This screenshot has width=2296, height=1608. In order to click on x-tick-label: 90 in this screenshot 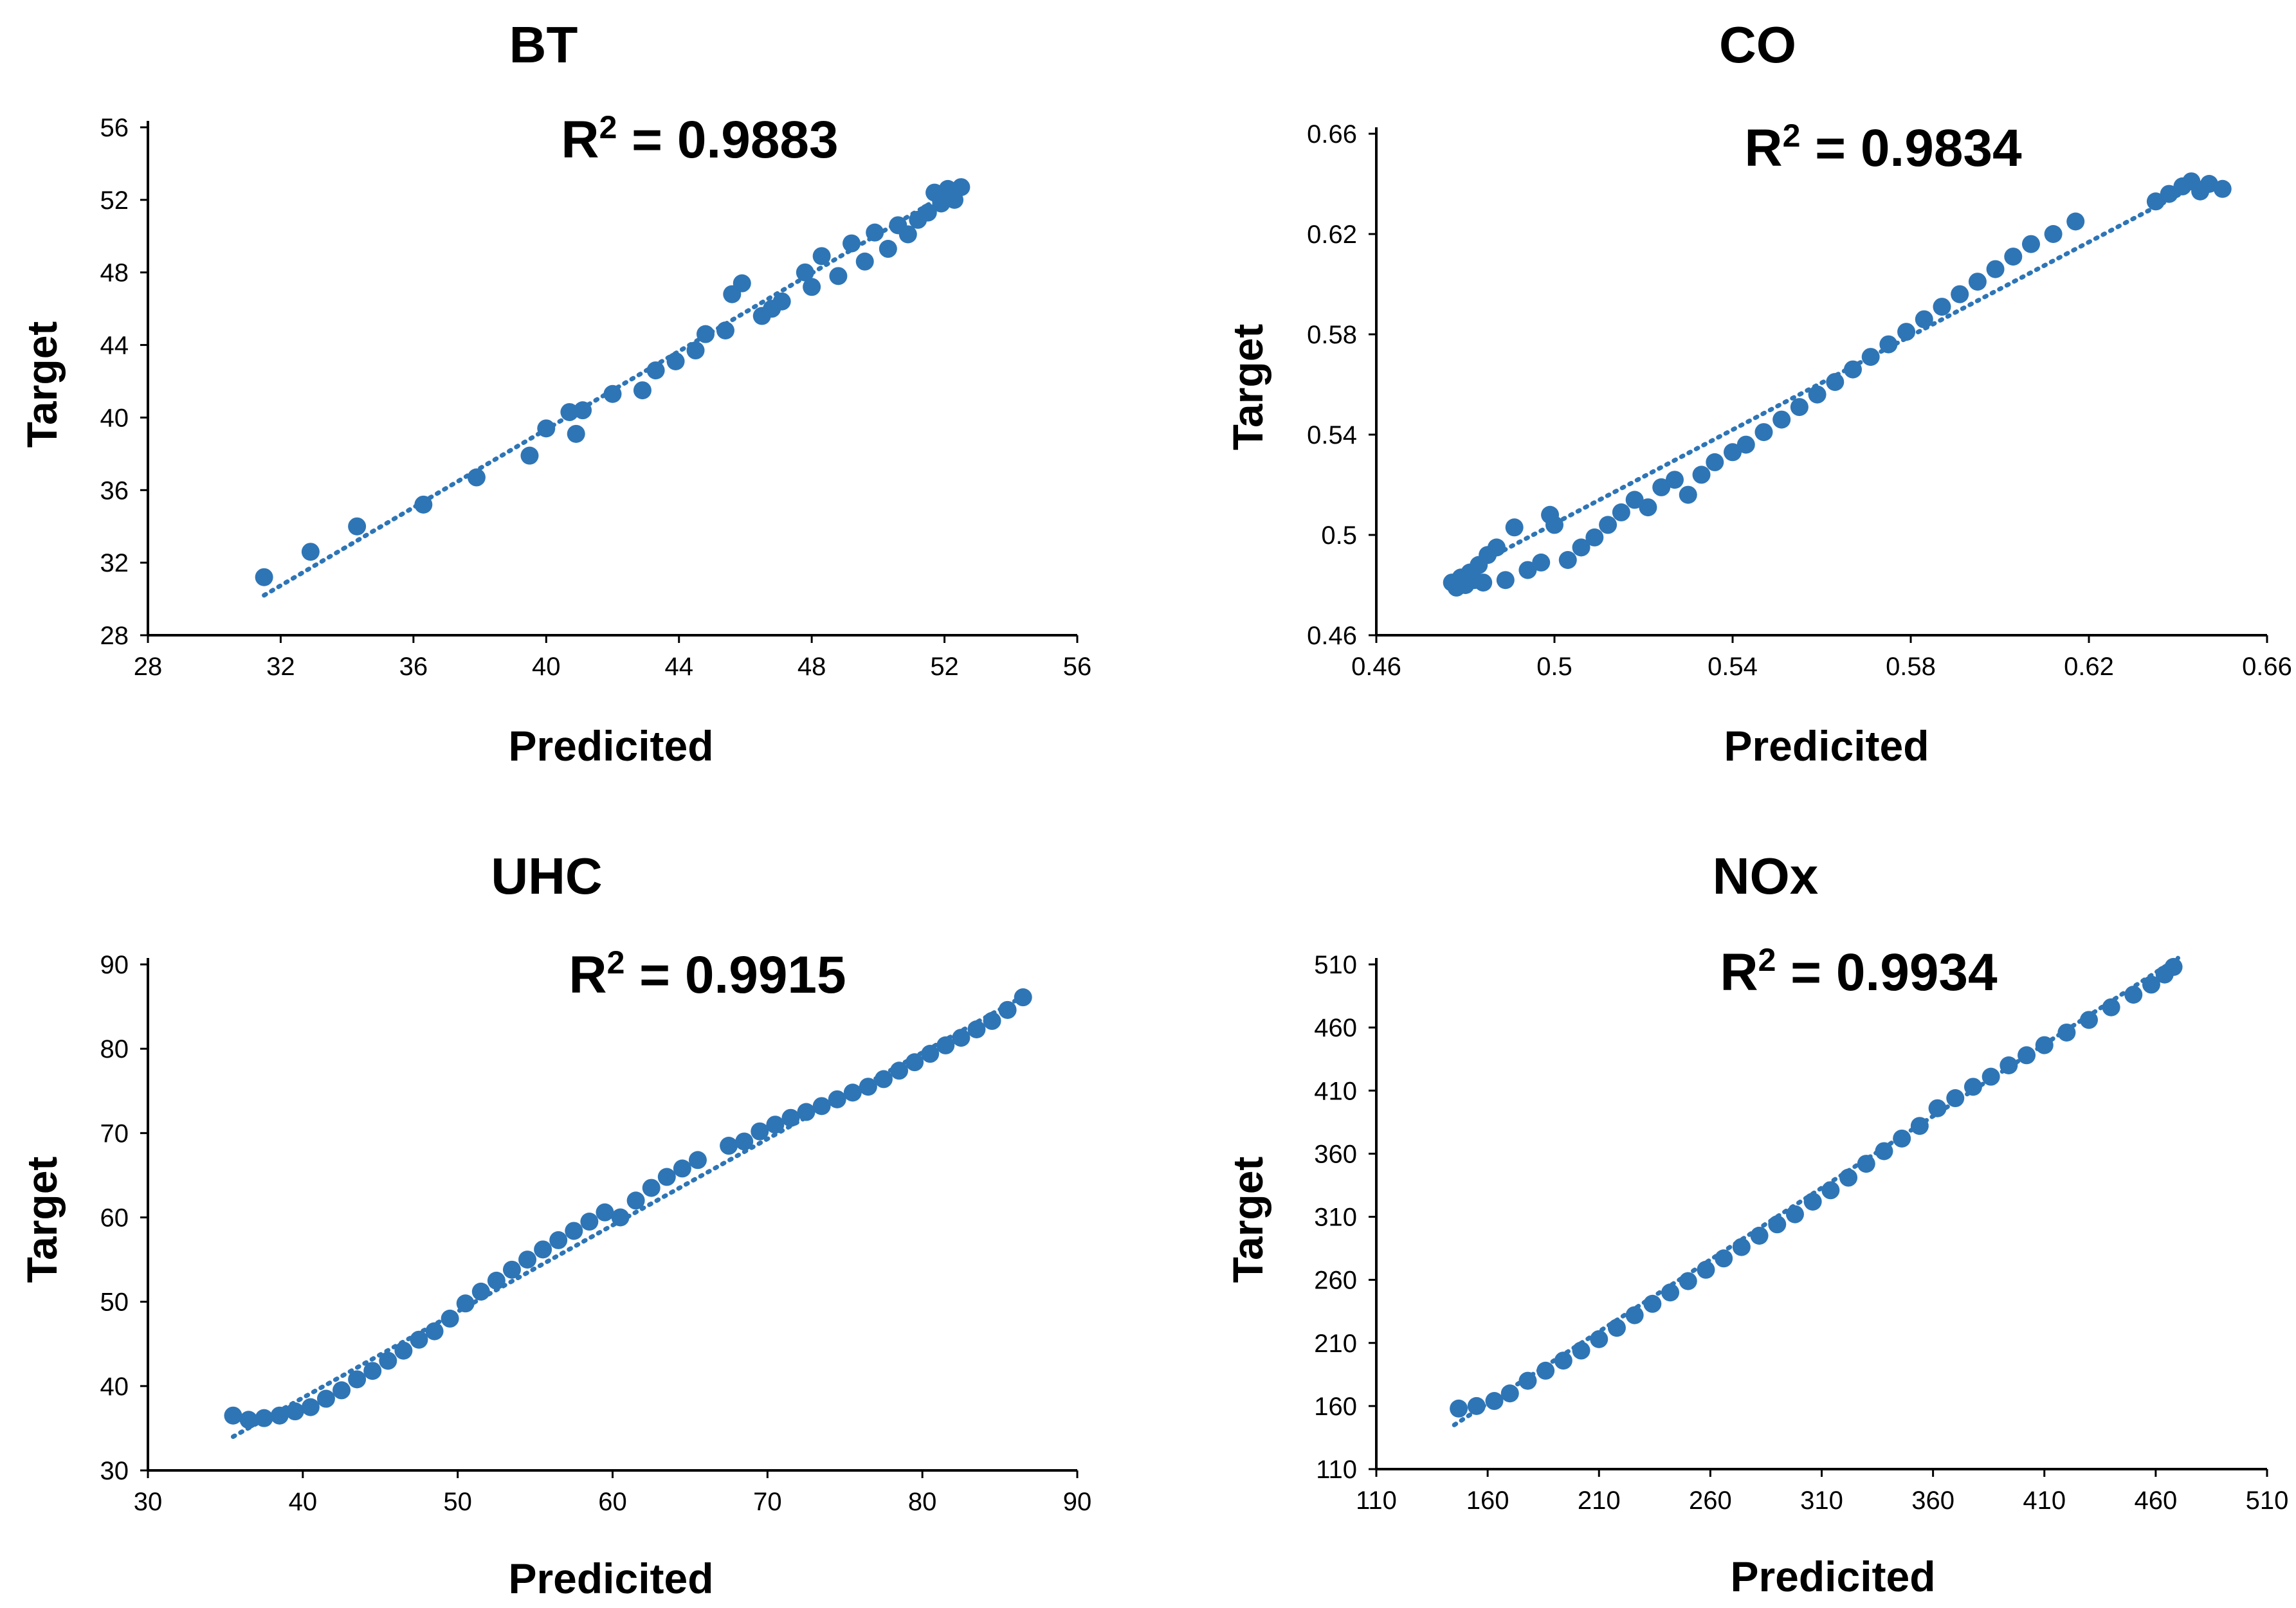, I will do `click(1077, 1502)`.